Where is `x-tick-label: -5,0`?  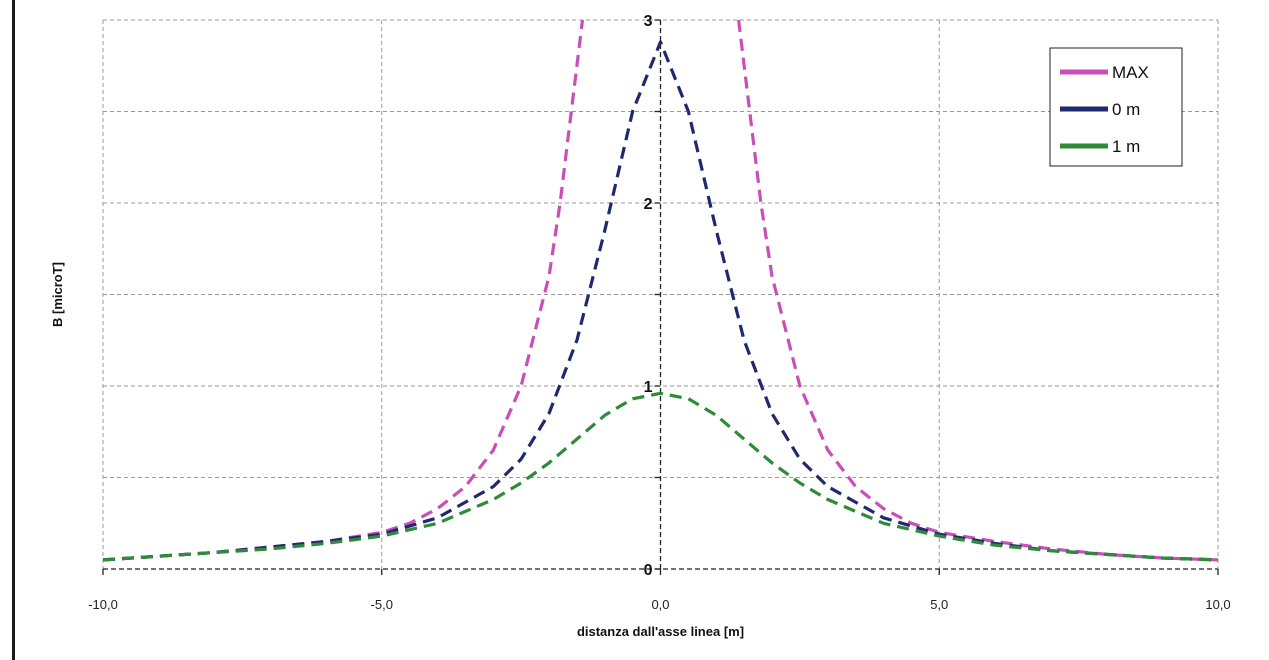
x-tick-label: -5,0 is located at coordinates (382, 604).